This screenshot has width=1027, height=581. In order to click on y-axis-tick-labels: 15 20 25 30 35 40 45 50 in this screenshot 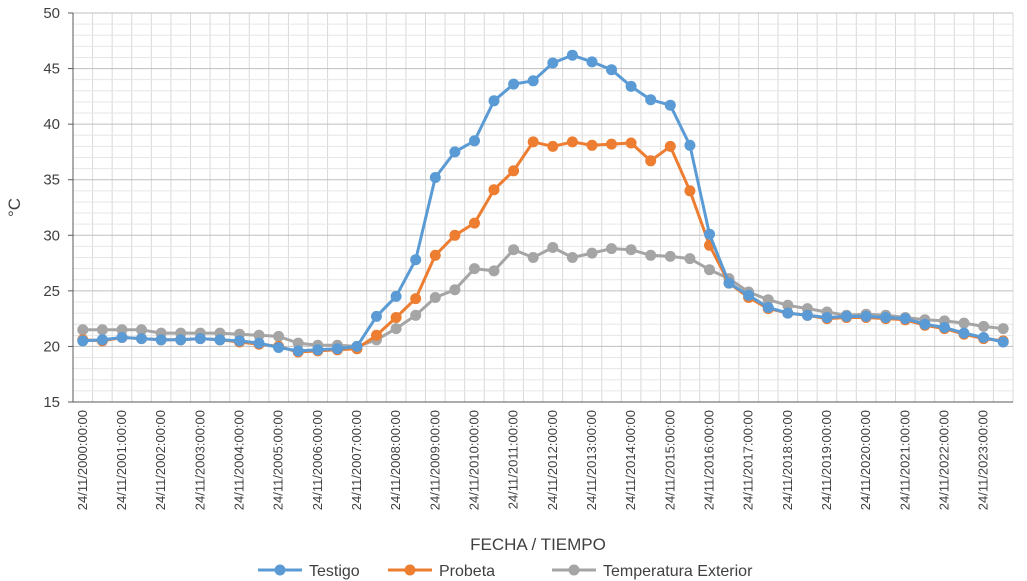, I will do `click(51, 208)`.